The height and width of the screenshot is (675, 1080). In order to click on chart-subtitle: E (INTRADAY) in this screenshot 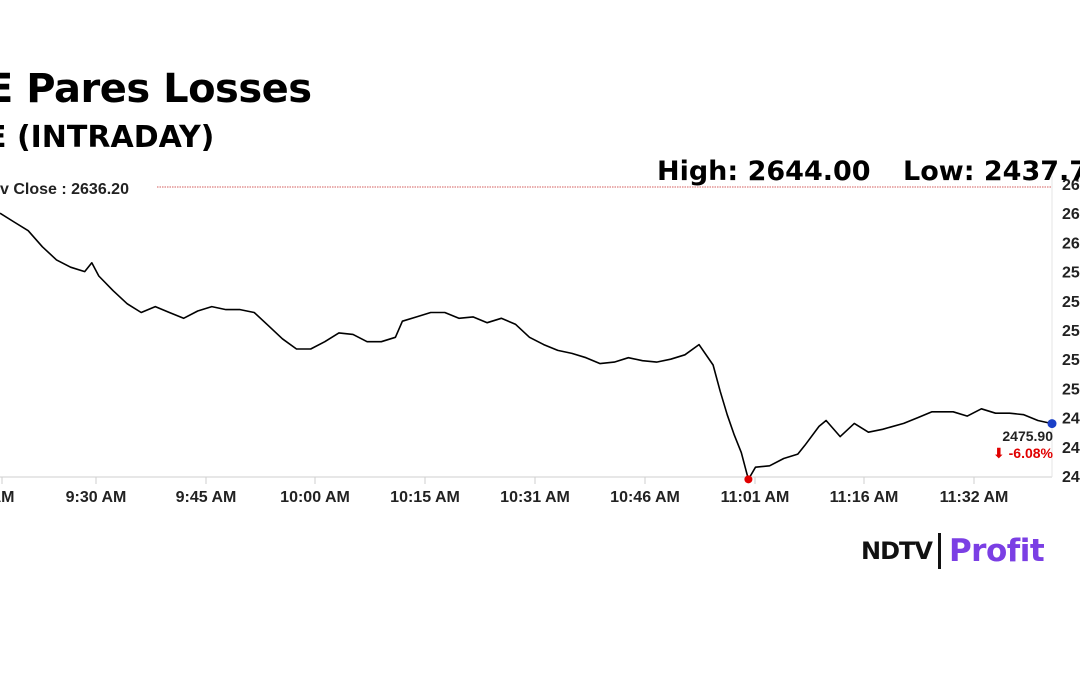, I will do `click(107, 137)`.